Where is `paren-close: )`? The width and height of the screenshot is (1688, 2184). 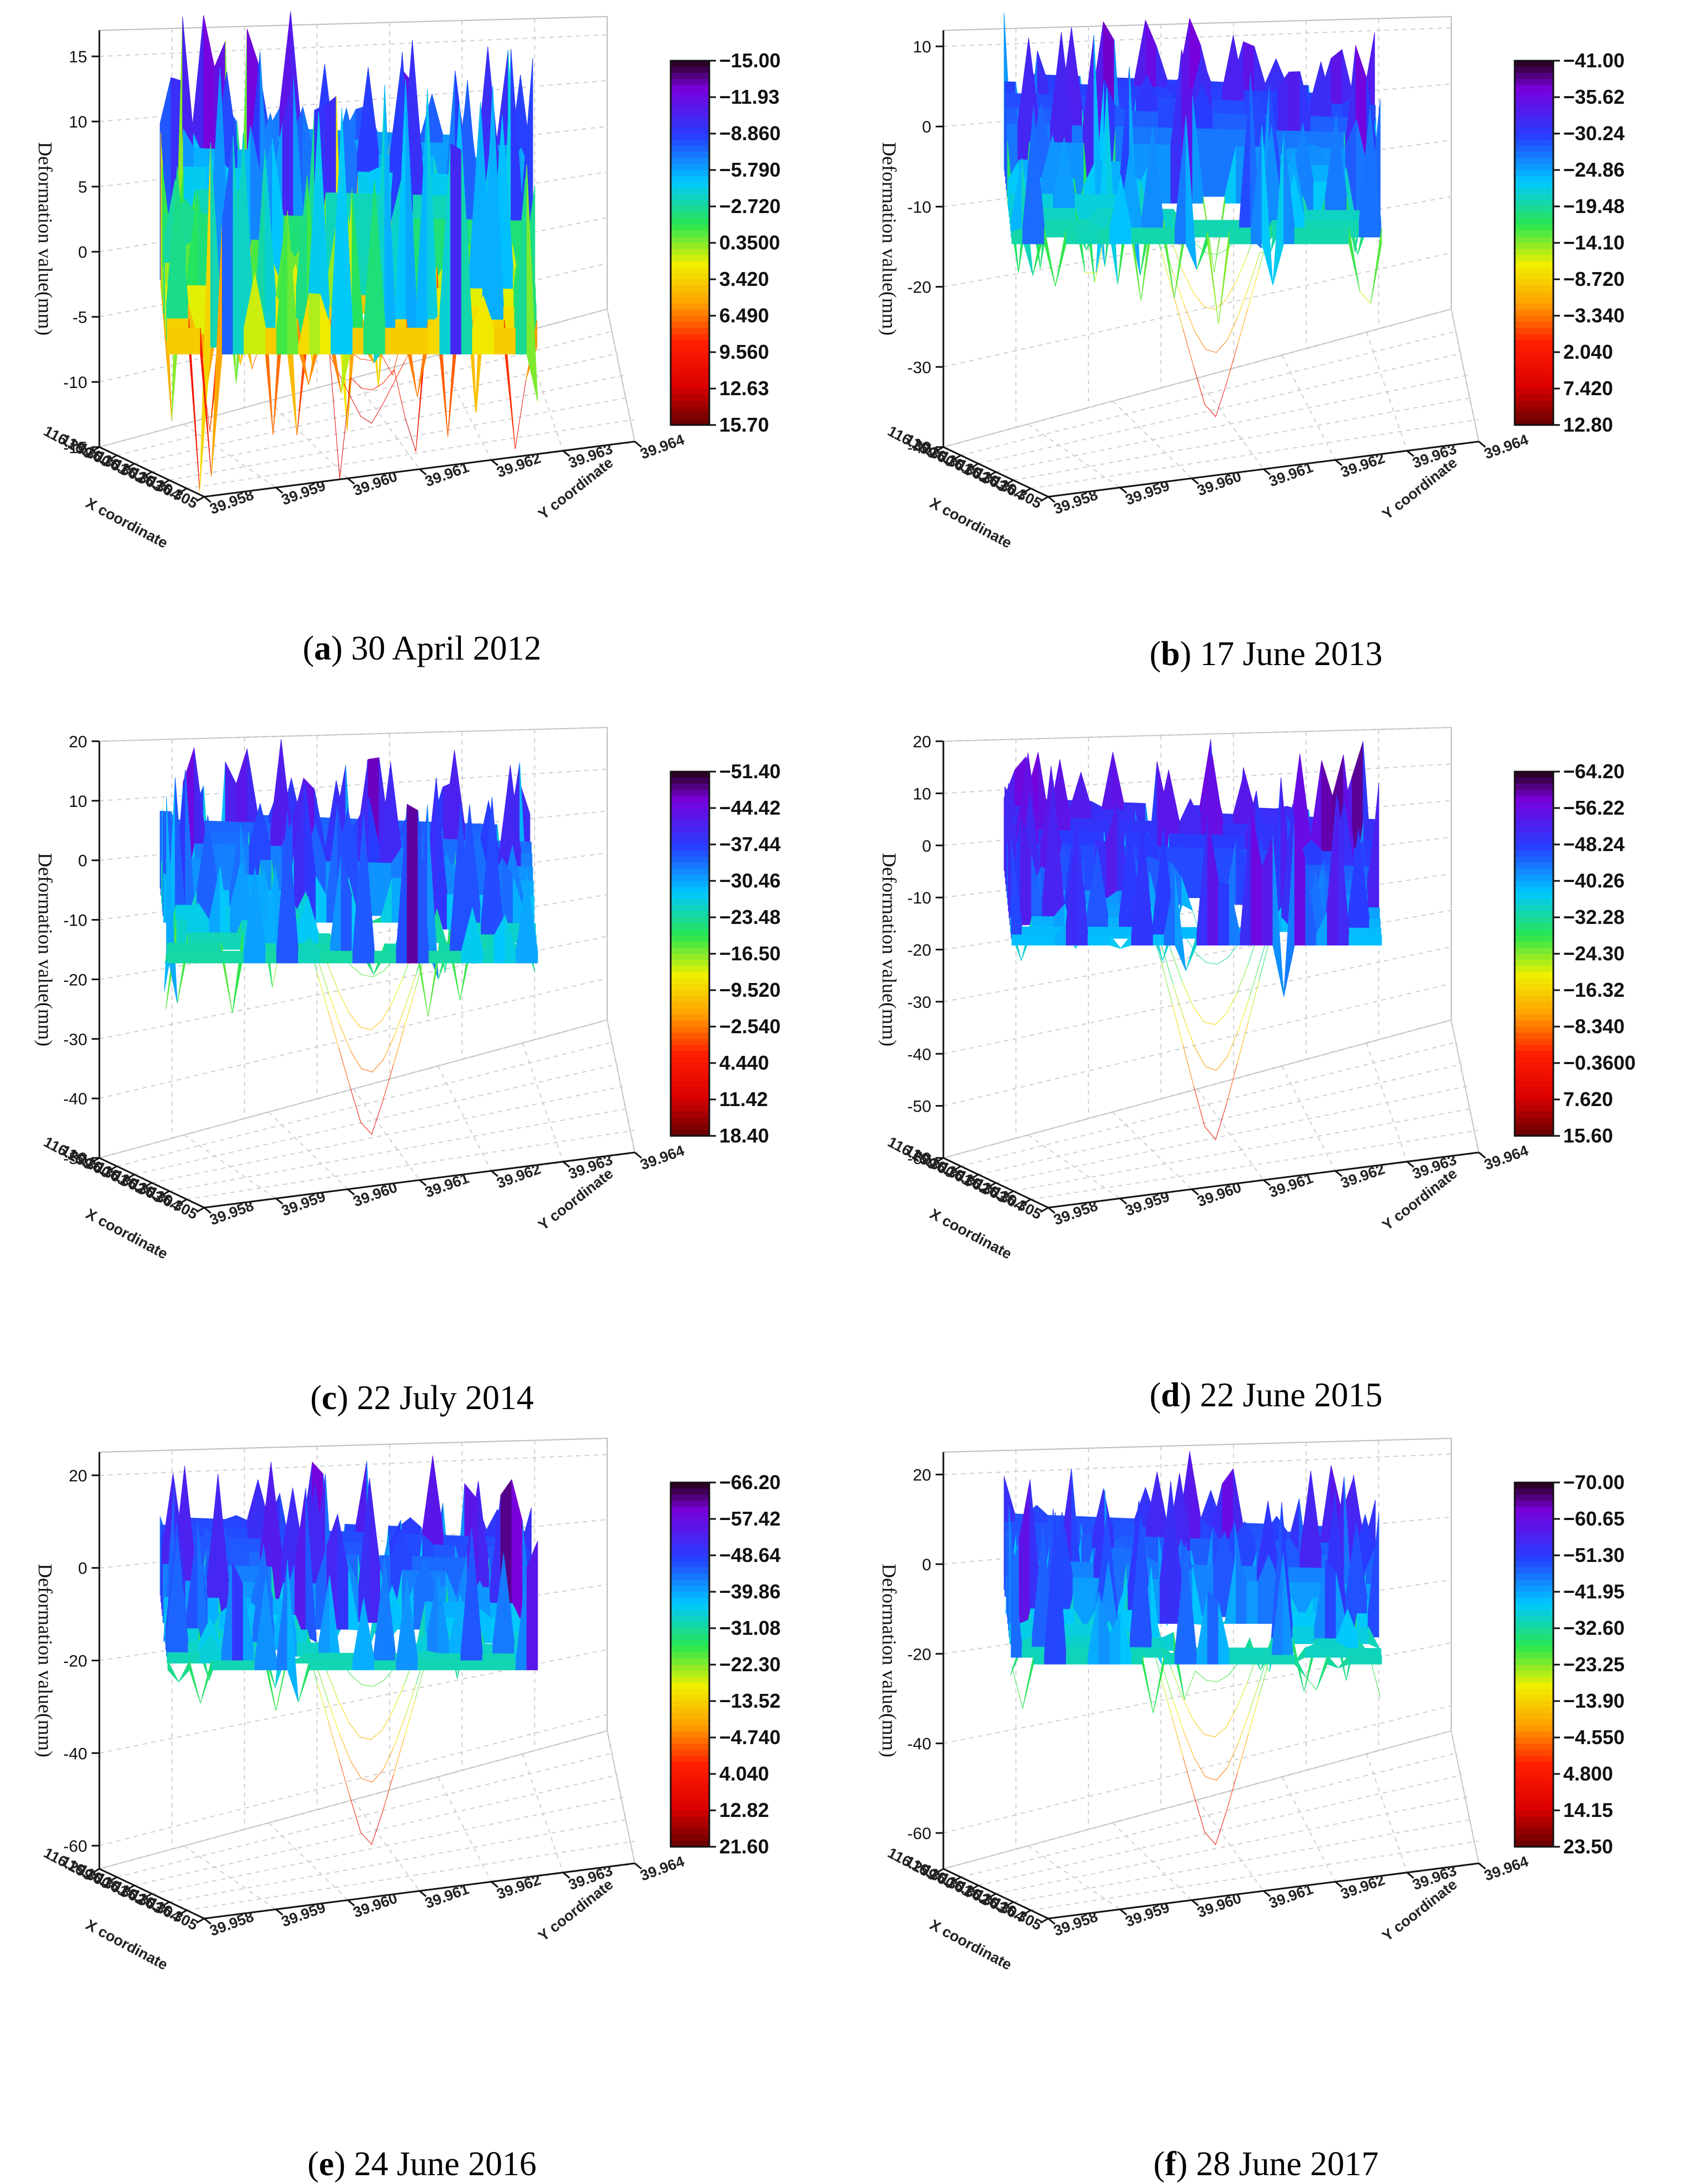
paren-close: ) is located at coordinates (1190, 1395).